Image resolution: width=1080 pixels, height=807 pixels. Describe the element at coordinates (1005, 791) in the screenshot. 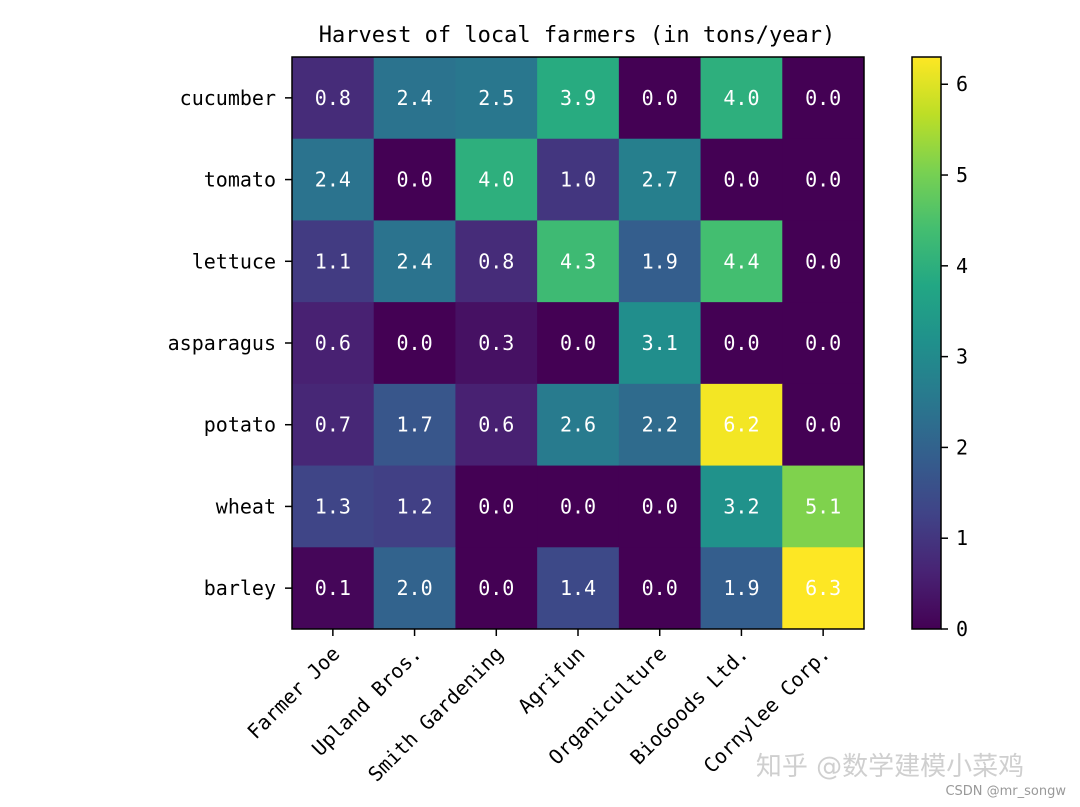

I see `watermark-csdn: CSDN @mr_songw` at that location.